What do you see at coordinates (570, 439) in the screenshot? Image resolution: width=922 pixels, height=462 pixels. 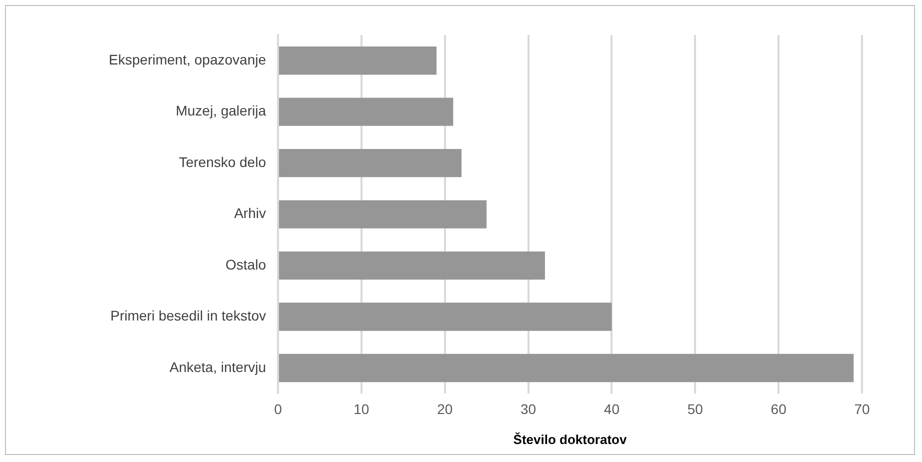 I see `x-axis-title: Število doktoratov` at bounding box center [570, 439].